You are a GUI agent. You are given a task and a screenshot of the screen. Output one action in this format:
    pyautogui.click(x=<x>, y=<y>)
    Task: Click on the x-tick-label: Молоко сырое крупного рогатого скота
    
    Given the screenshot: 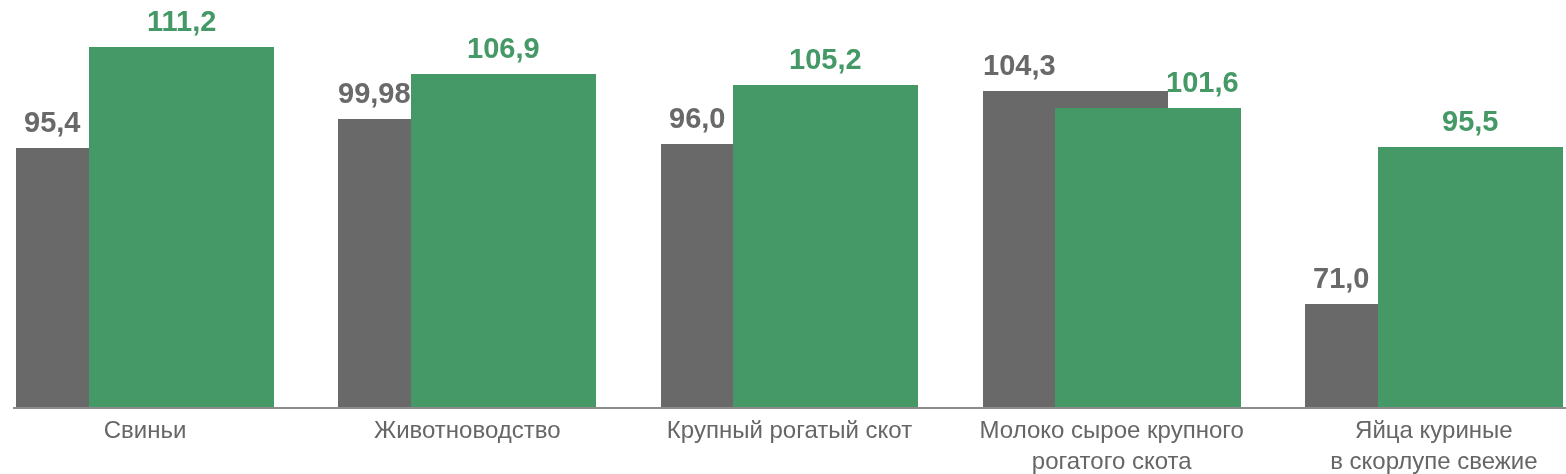 What is the action you would take?
    pyautogui.click(x=1111, y=444)
    